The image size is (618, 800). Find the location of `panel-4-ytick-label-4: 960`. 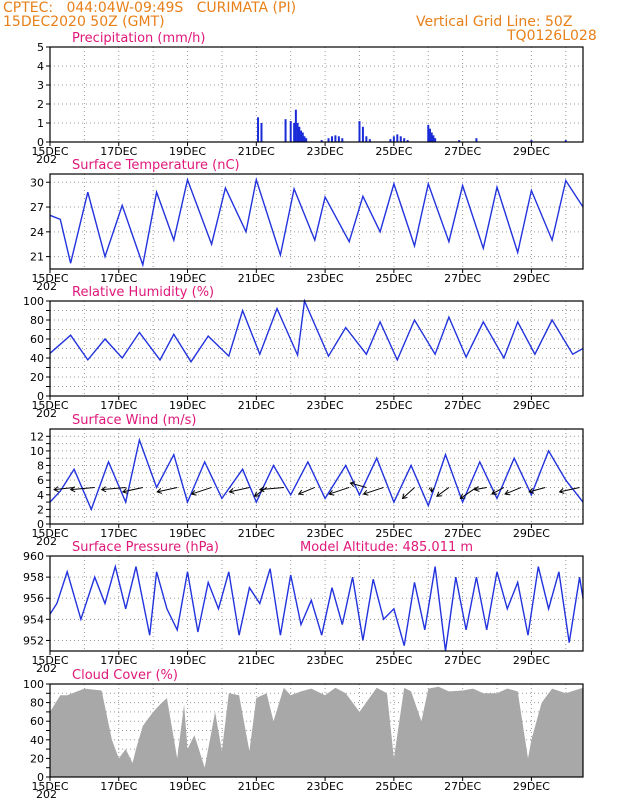

panel-4-ytick-label-4: 960 is located at coordinates (33, 556).